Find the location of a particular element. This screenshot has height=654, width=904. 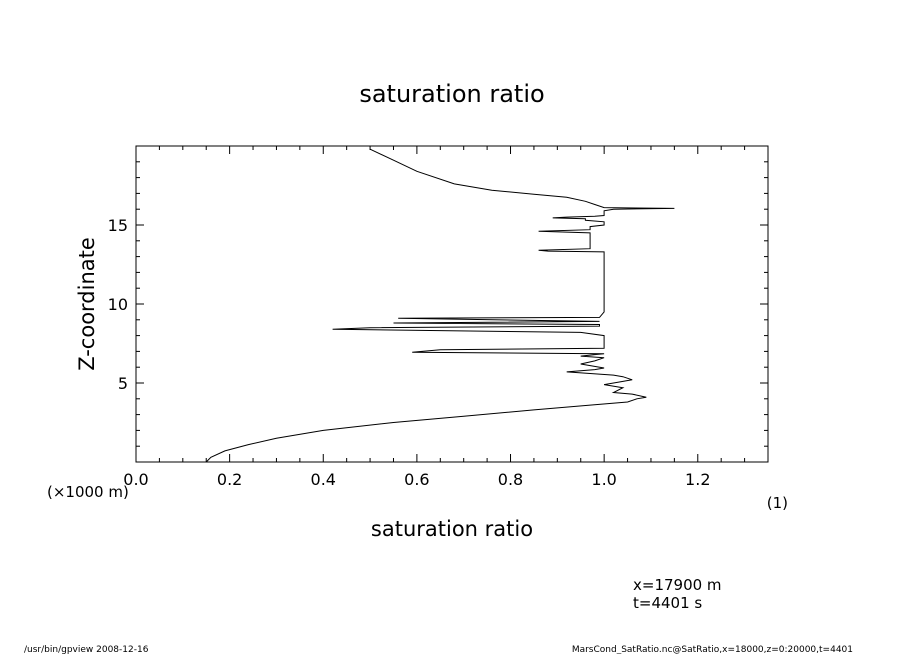

chart-title: saturation ratio is located at coordinates (451, 94).